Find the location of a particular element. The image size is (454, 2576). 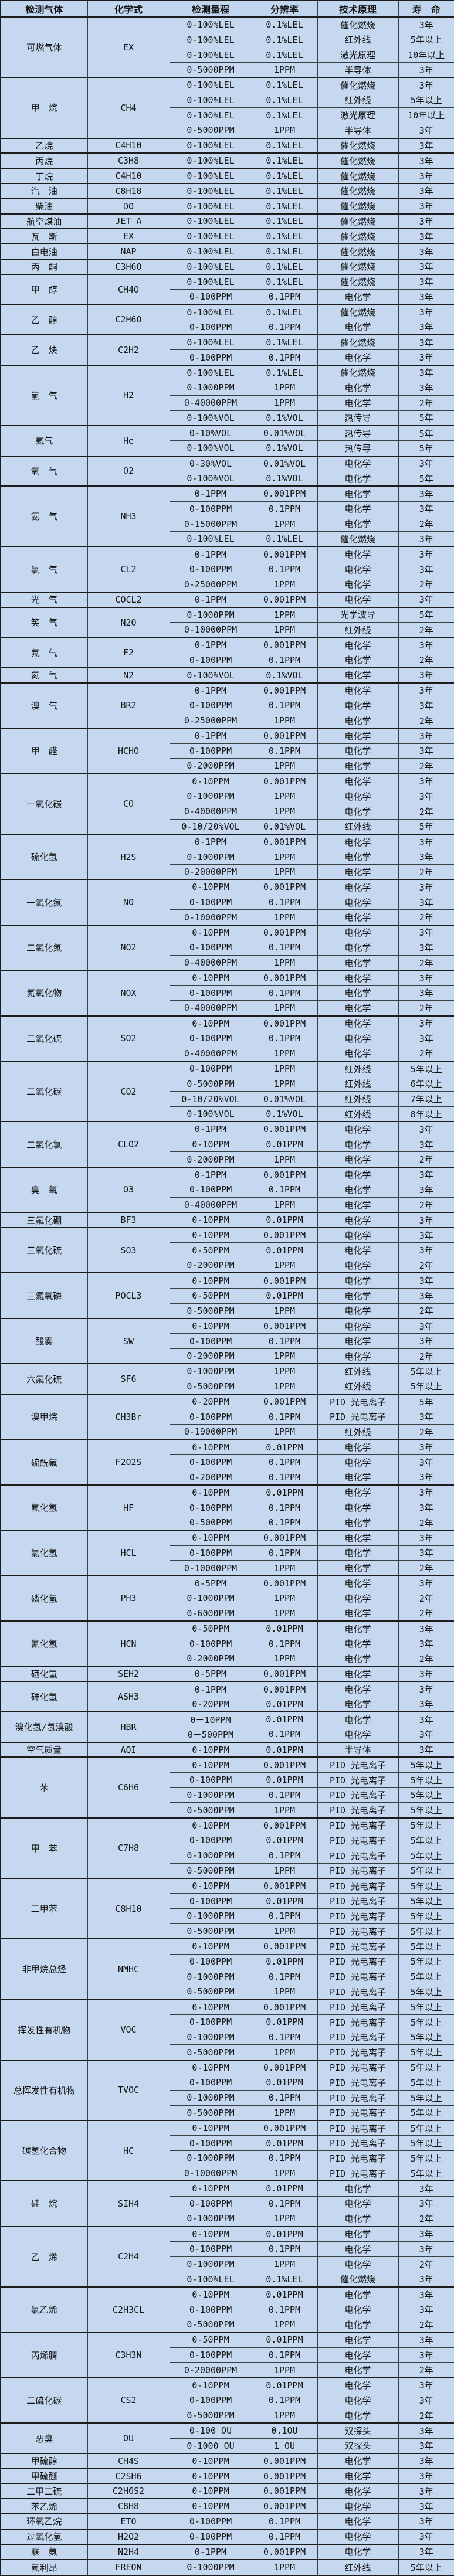

resolution-cell: 0.01PPM is located at coordinates (284, 2294).